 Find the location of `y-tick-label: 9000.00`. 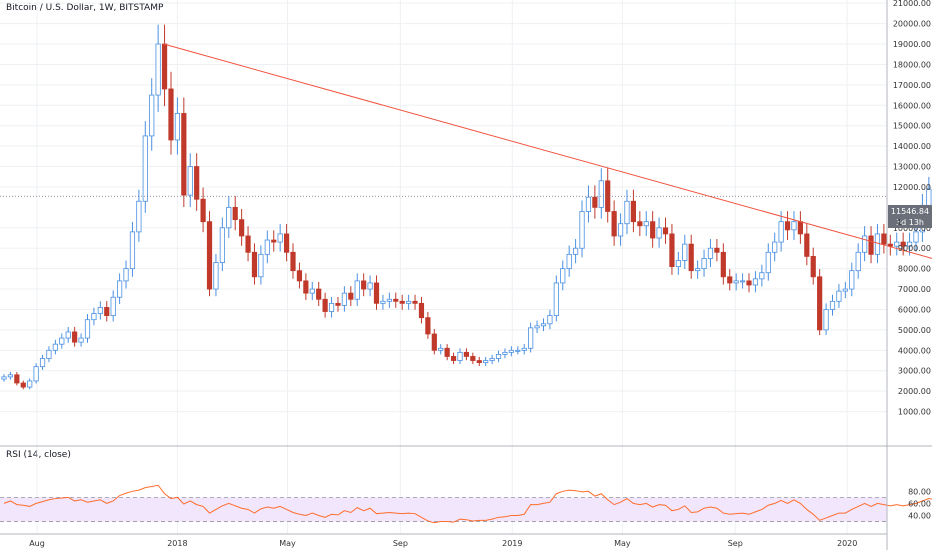

y-tick-label: 9000.00 is located at coordinates (914, 248).